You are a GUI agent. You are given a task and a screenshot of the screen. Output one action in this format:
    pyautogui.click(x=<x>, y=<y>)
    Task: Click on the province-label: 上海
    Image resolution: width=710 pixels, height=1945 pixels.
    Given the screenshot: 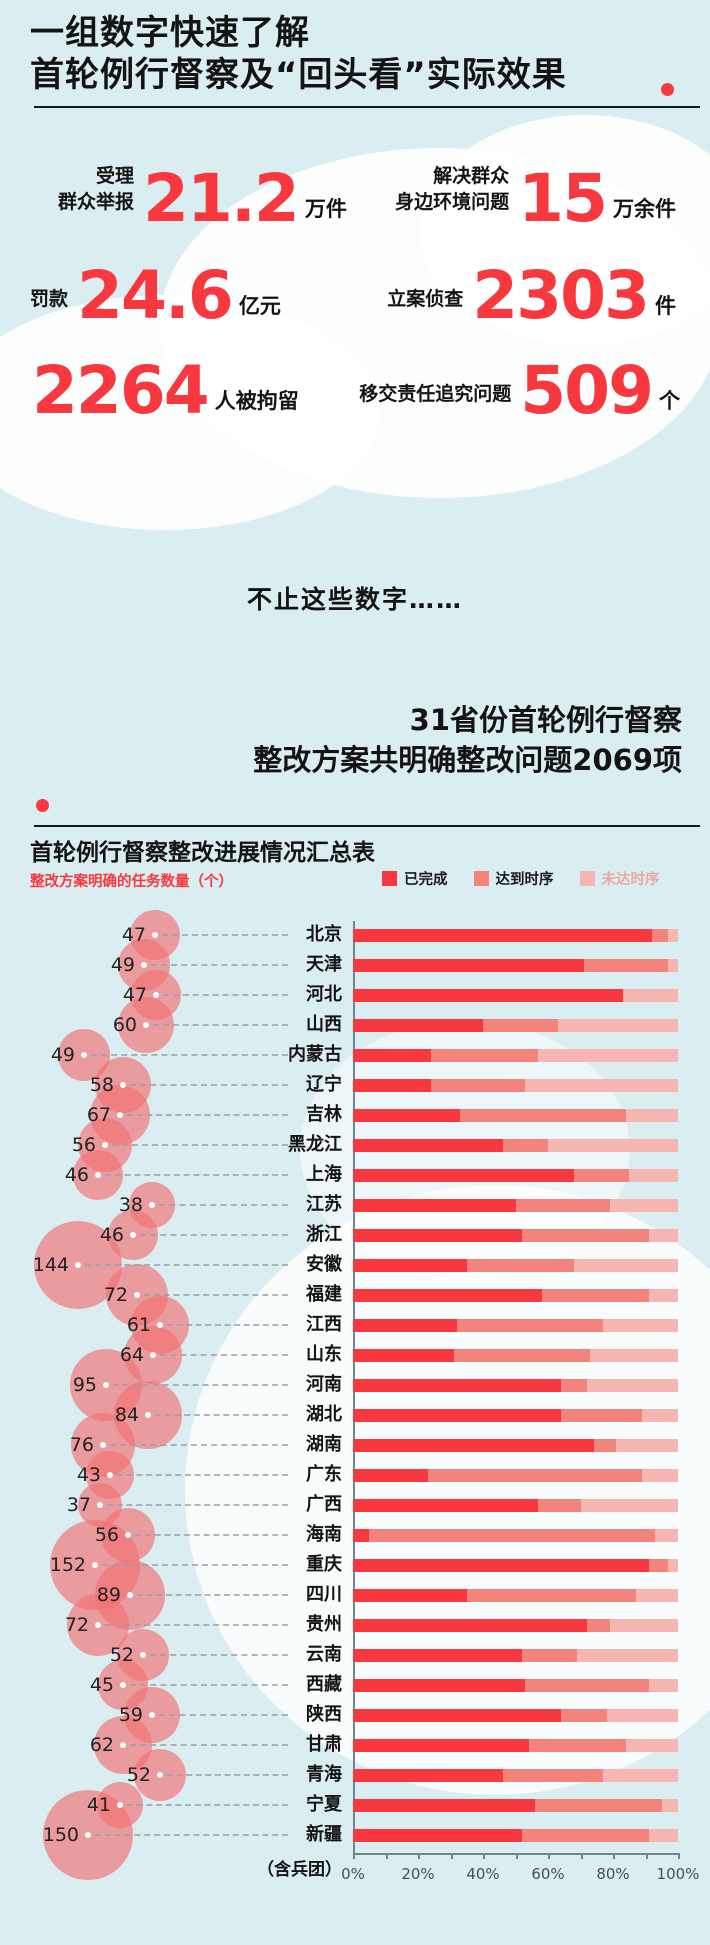 What is the action you would take?
    pyautogui.click(x=324, y=1174)
    